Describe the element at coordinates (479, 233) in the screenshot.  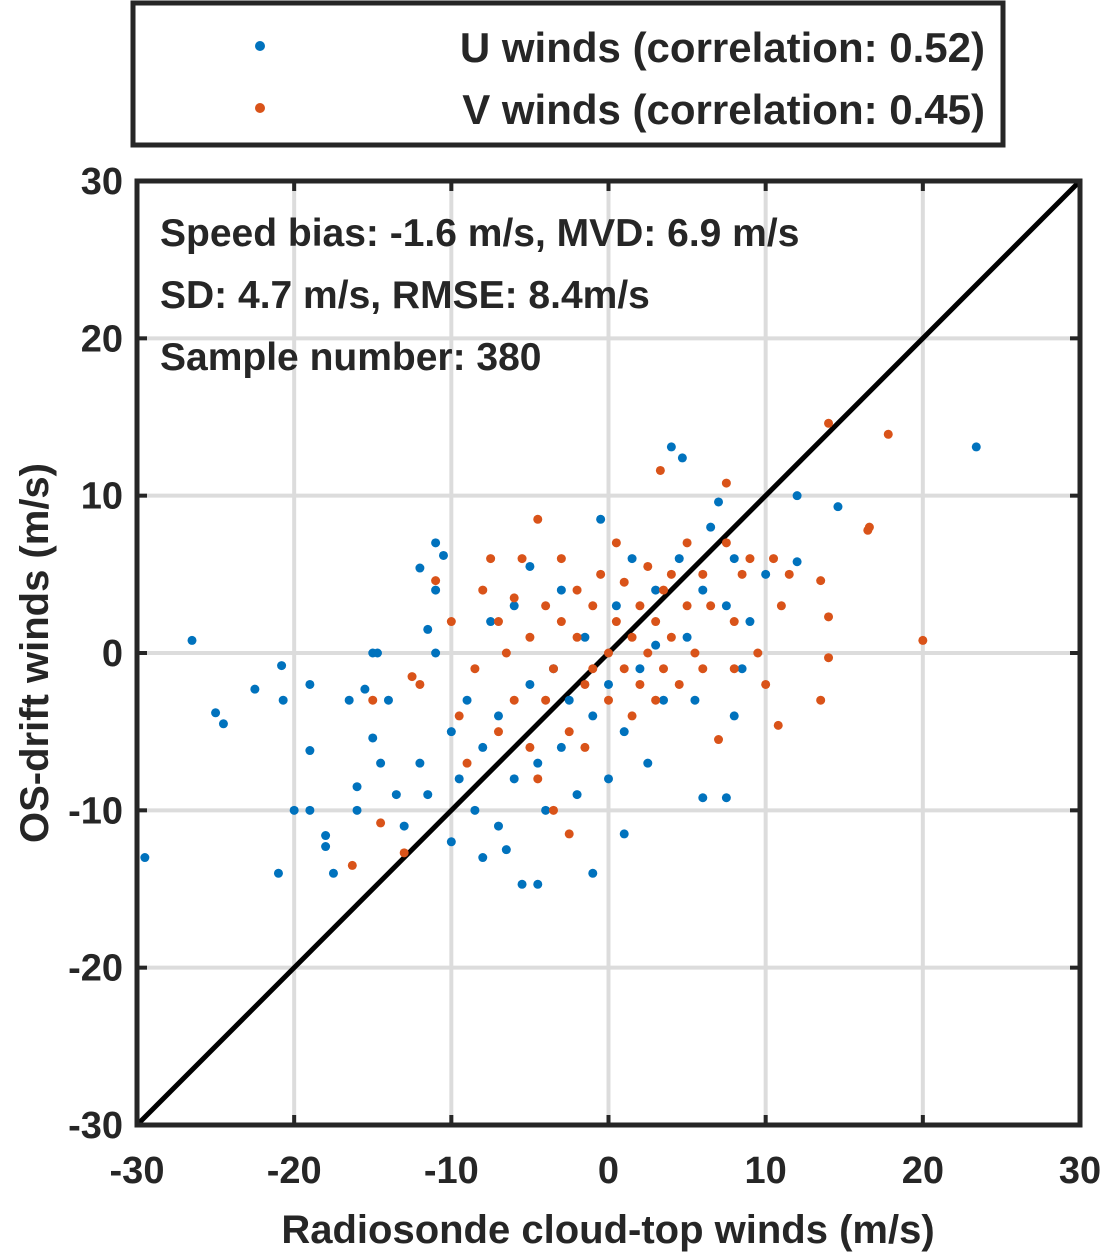
I see `annotation-line-1: Speed bias: -1.6 m/s, MVD: 6.9 m/s` at that location.